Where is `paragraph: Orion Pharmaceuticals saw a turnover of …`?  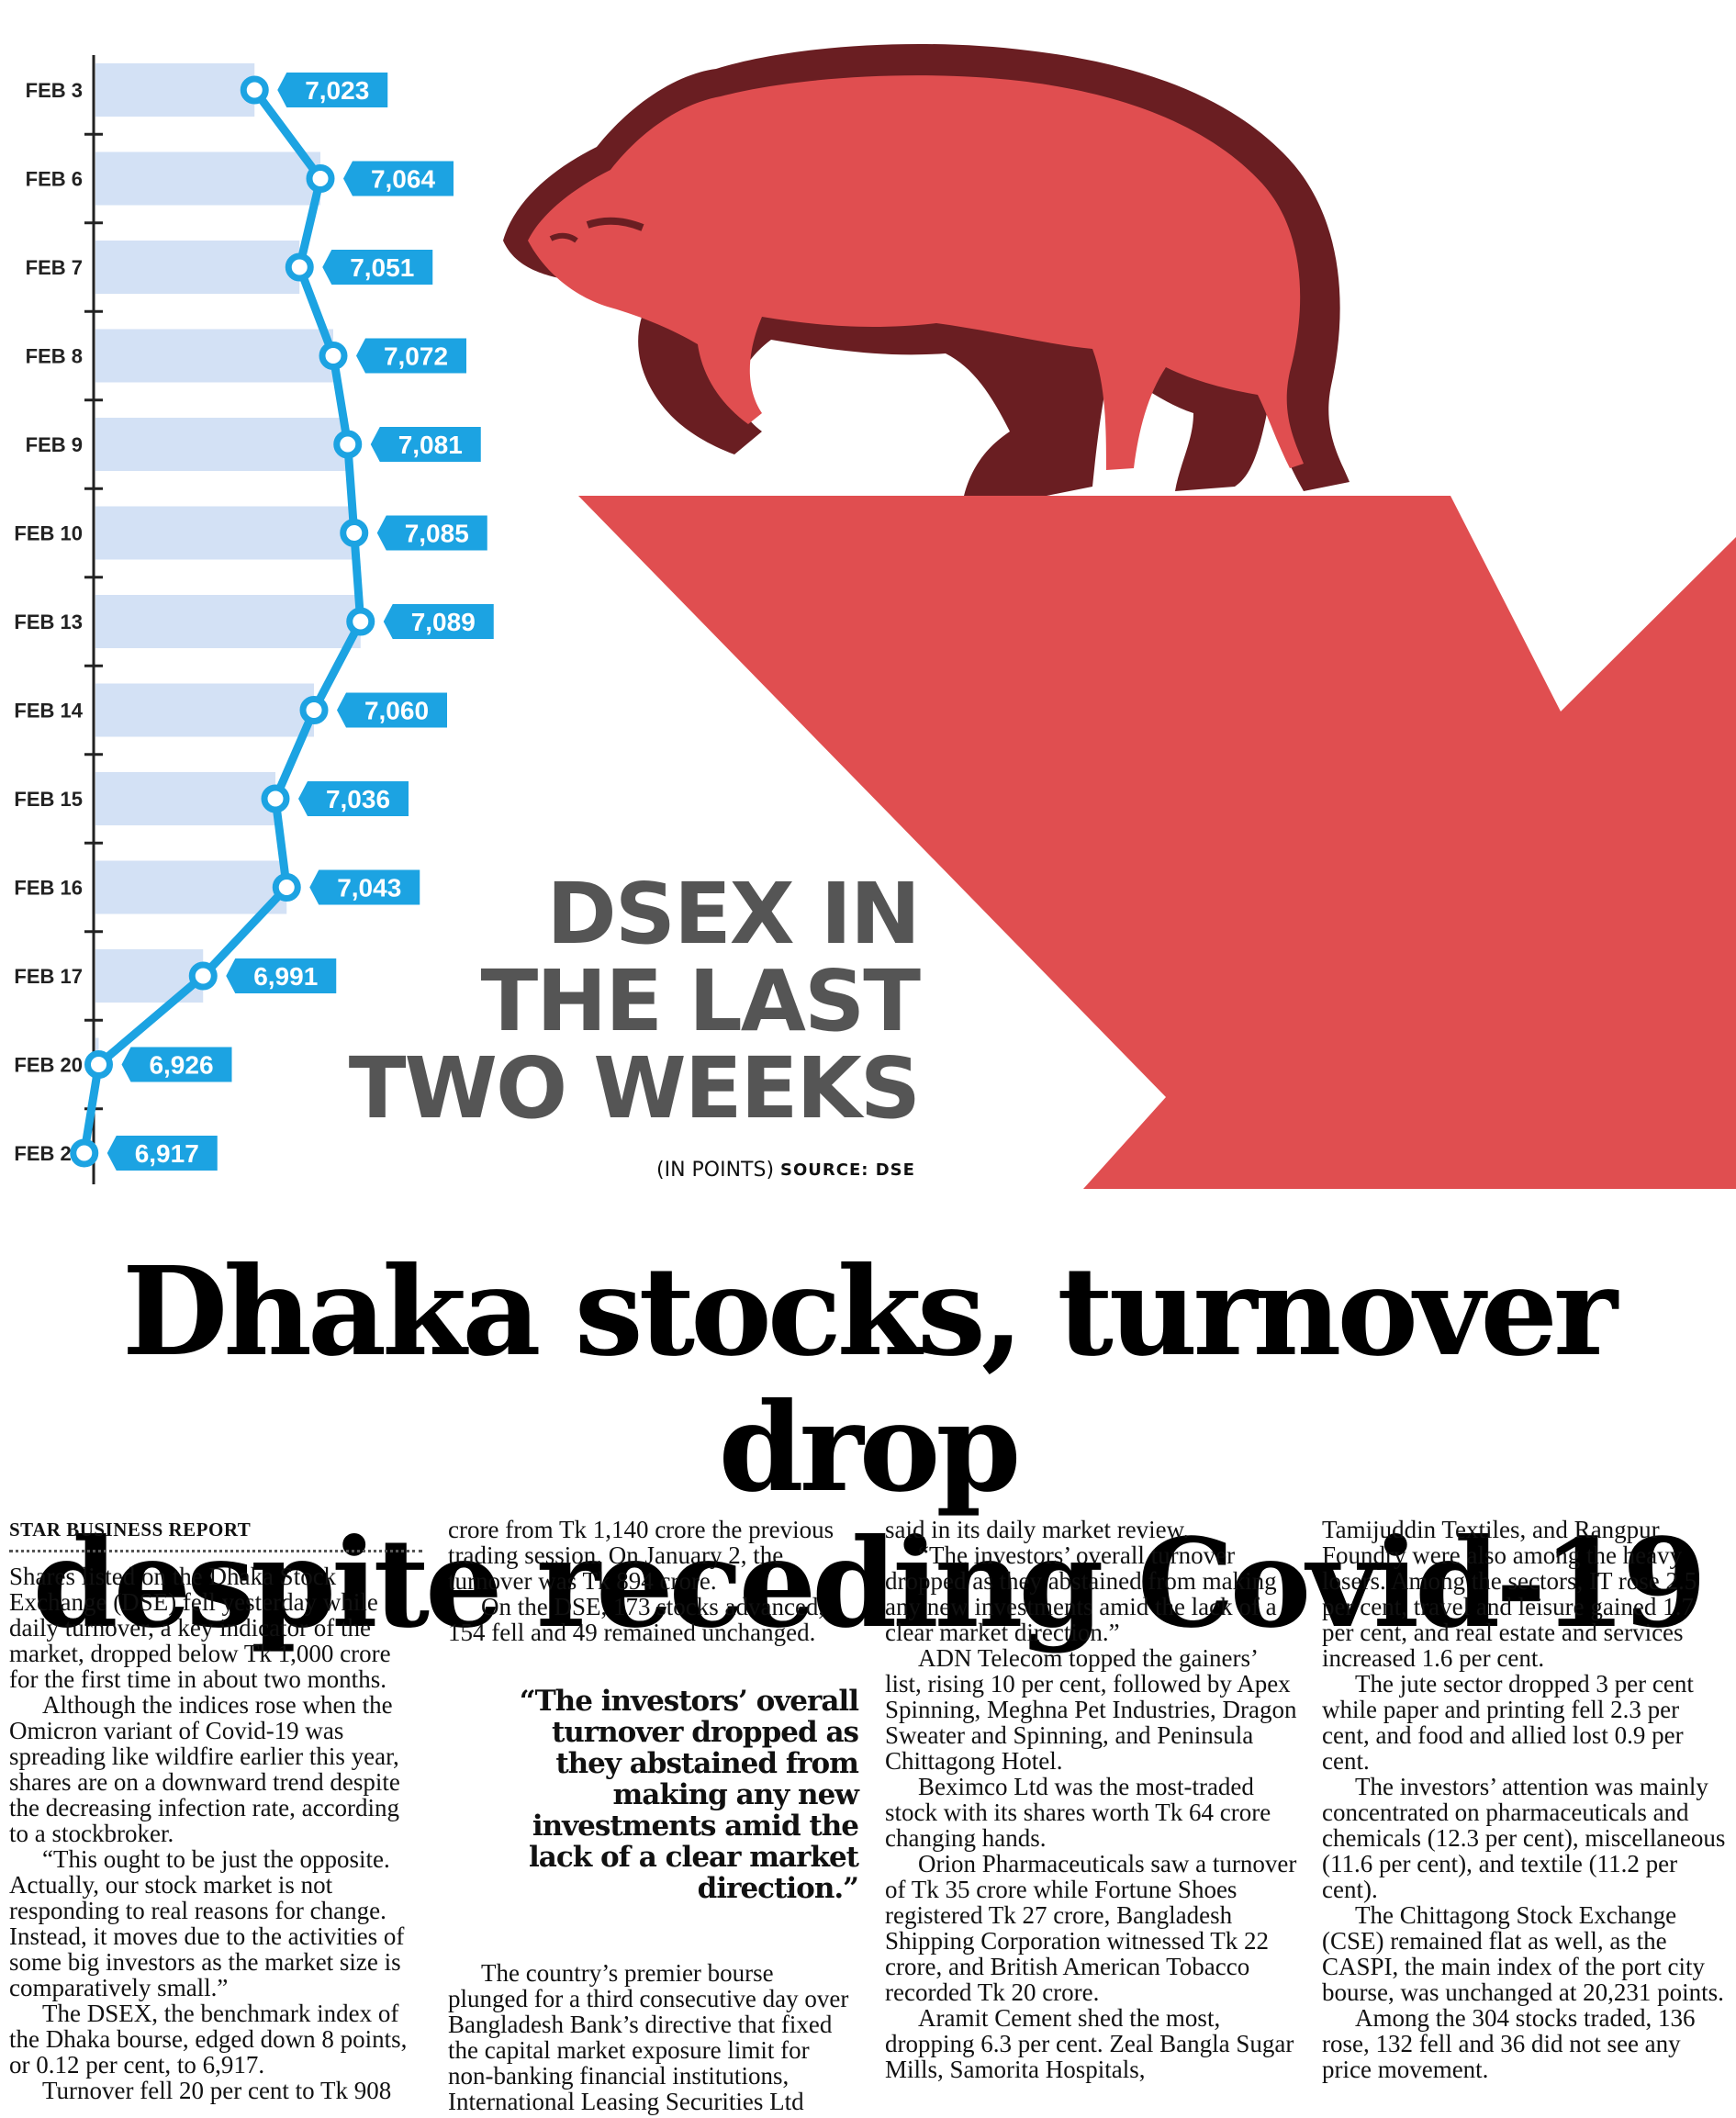
paragraph: Orion Pharmaceuticals saw a turnover of … is located at coordinates (1091, 1928).